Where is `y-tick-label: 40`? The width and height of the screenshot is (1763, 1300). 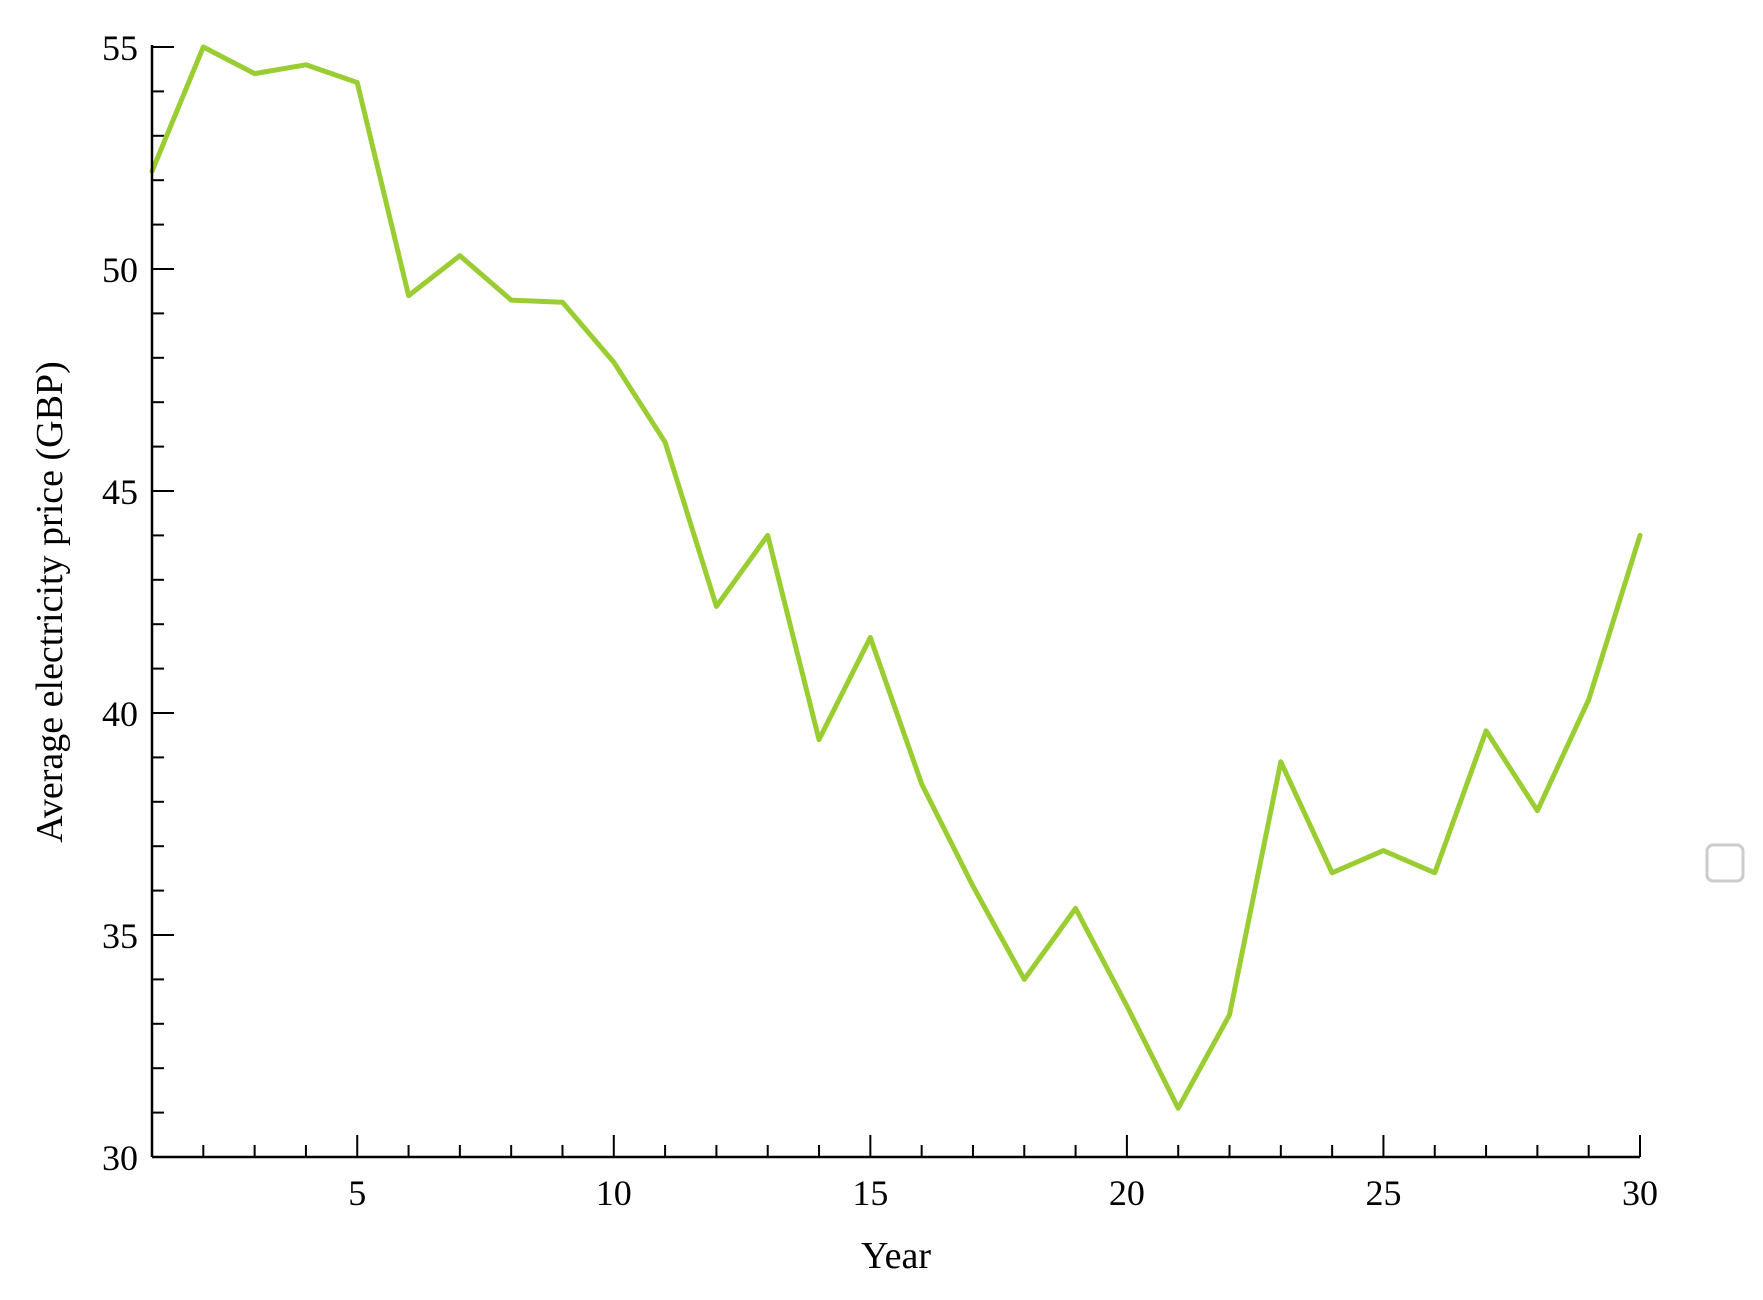
y-tick-label: 40 is located at coordinates (120, 714).